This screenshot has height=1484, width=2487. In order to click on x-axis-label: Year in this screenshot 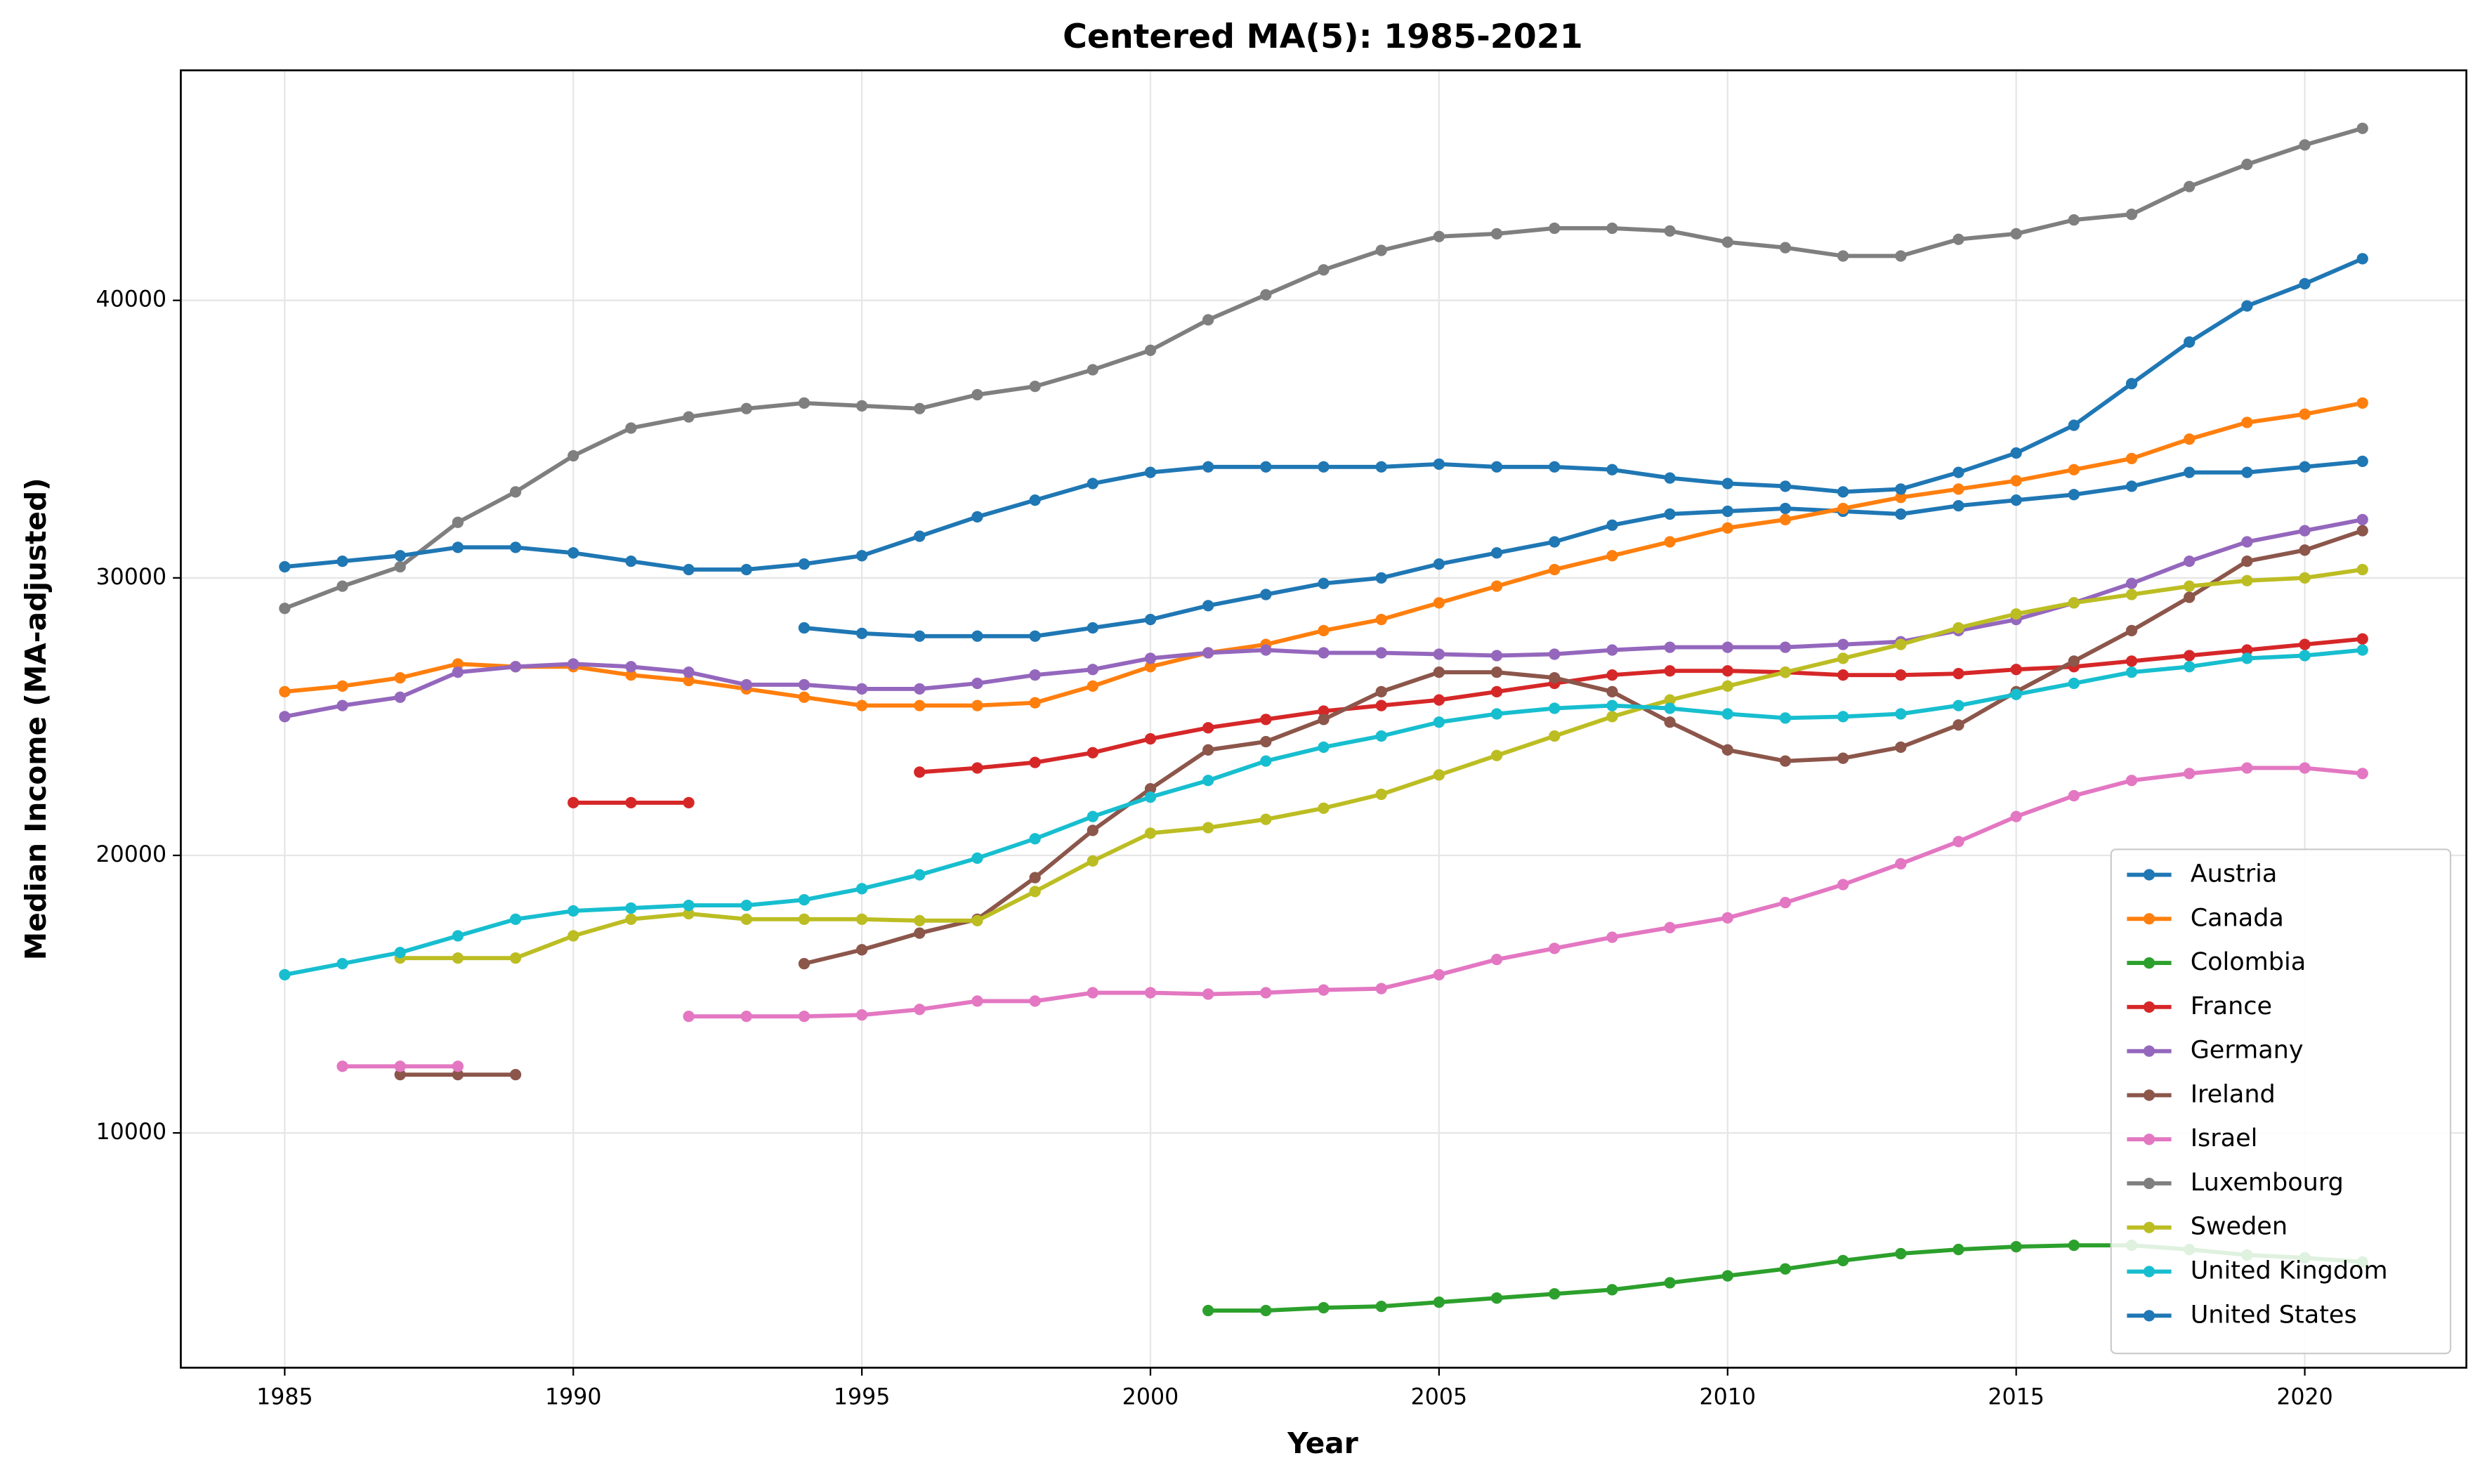, I will do `click(1322, 1443)`.